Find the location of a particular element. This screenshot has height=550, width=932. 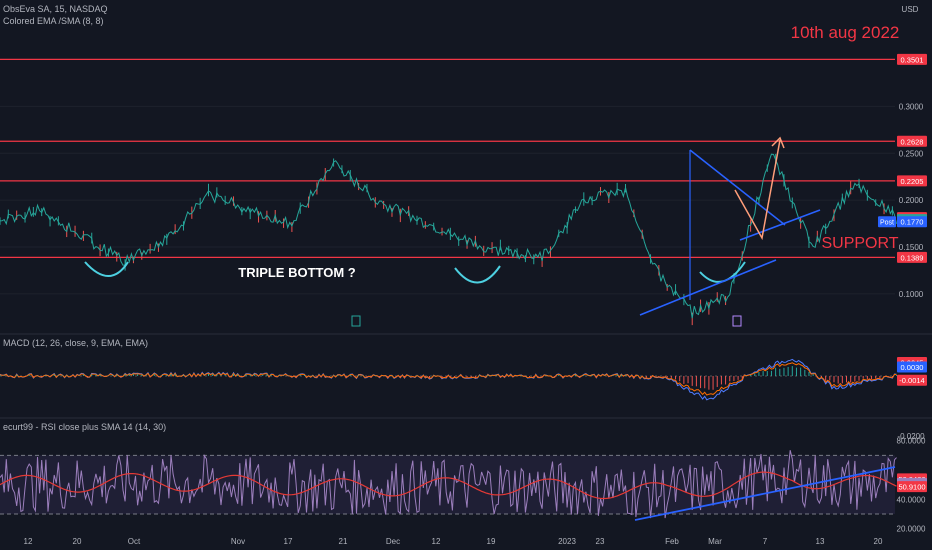

rsi-label: 50.9100 is located at coordinates (911, 487).